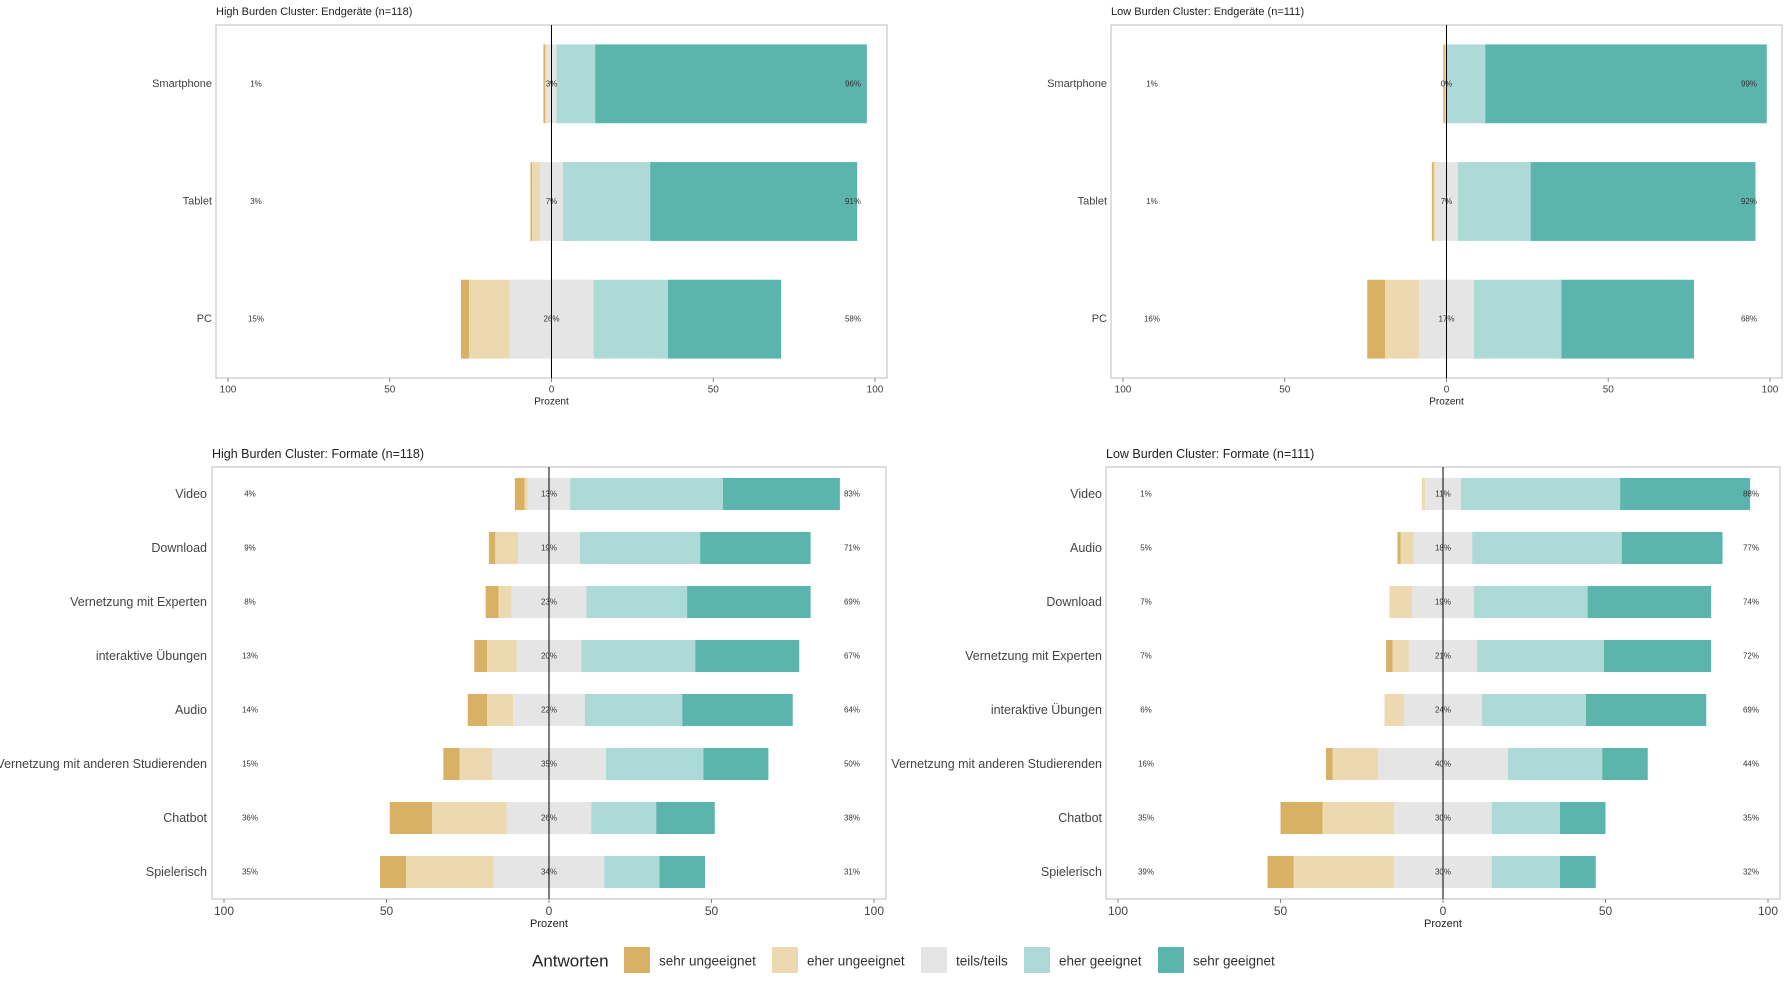  What do you see at coordinates (1100, 961) in the screenshot?
I see `legend-item-label: eher geeignet` at bounding box center [1100, 961].